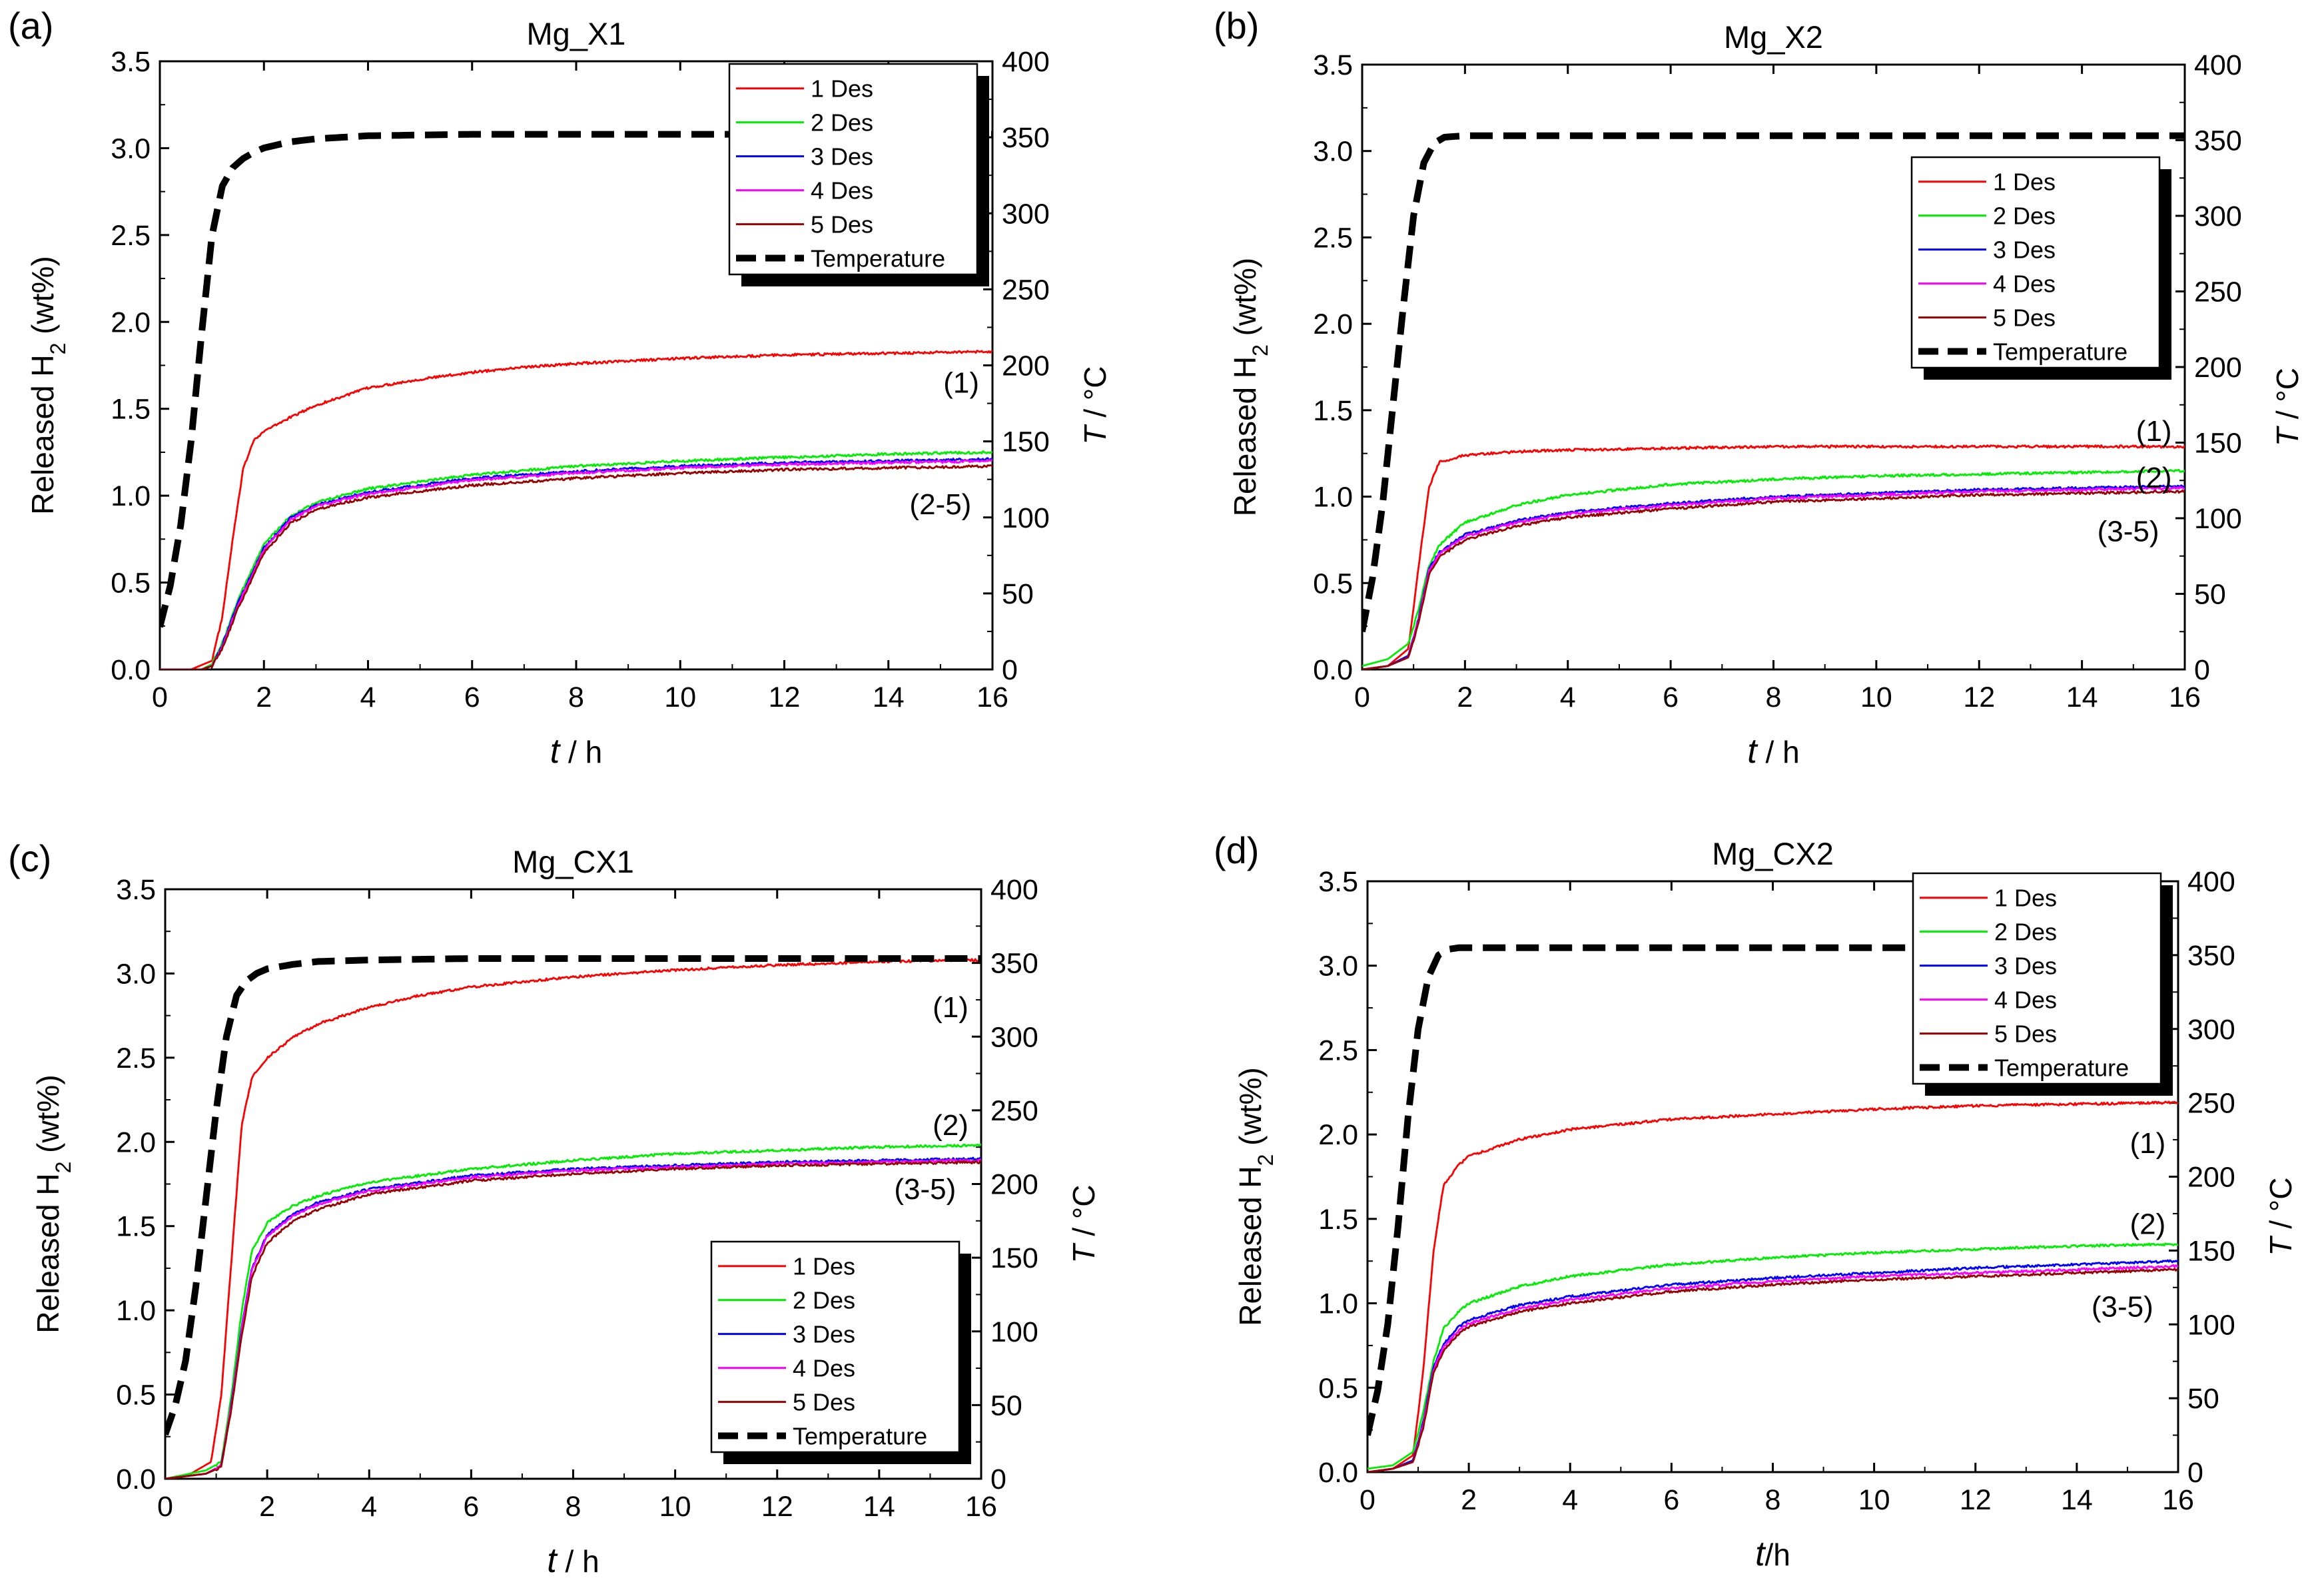 The image size is (2320, 1596). I want to click on panel-letter: (d), so click(1236, 850).